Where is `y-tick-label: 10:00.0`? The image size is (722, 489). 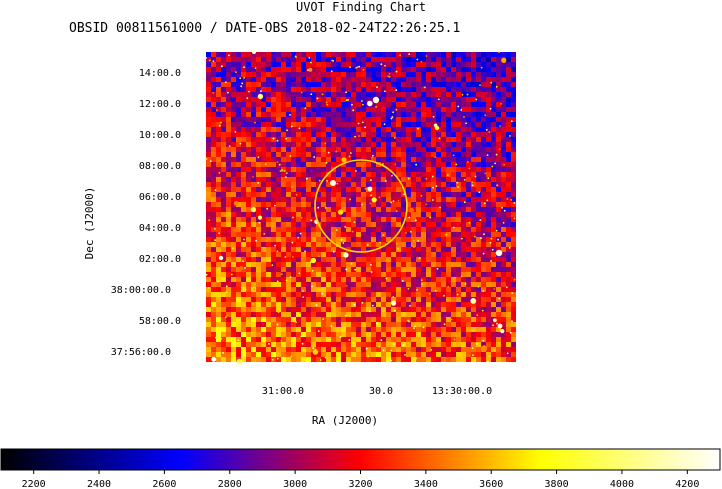 y-tick-label: 10:00.0 is located at coordinates (160, 135).